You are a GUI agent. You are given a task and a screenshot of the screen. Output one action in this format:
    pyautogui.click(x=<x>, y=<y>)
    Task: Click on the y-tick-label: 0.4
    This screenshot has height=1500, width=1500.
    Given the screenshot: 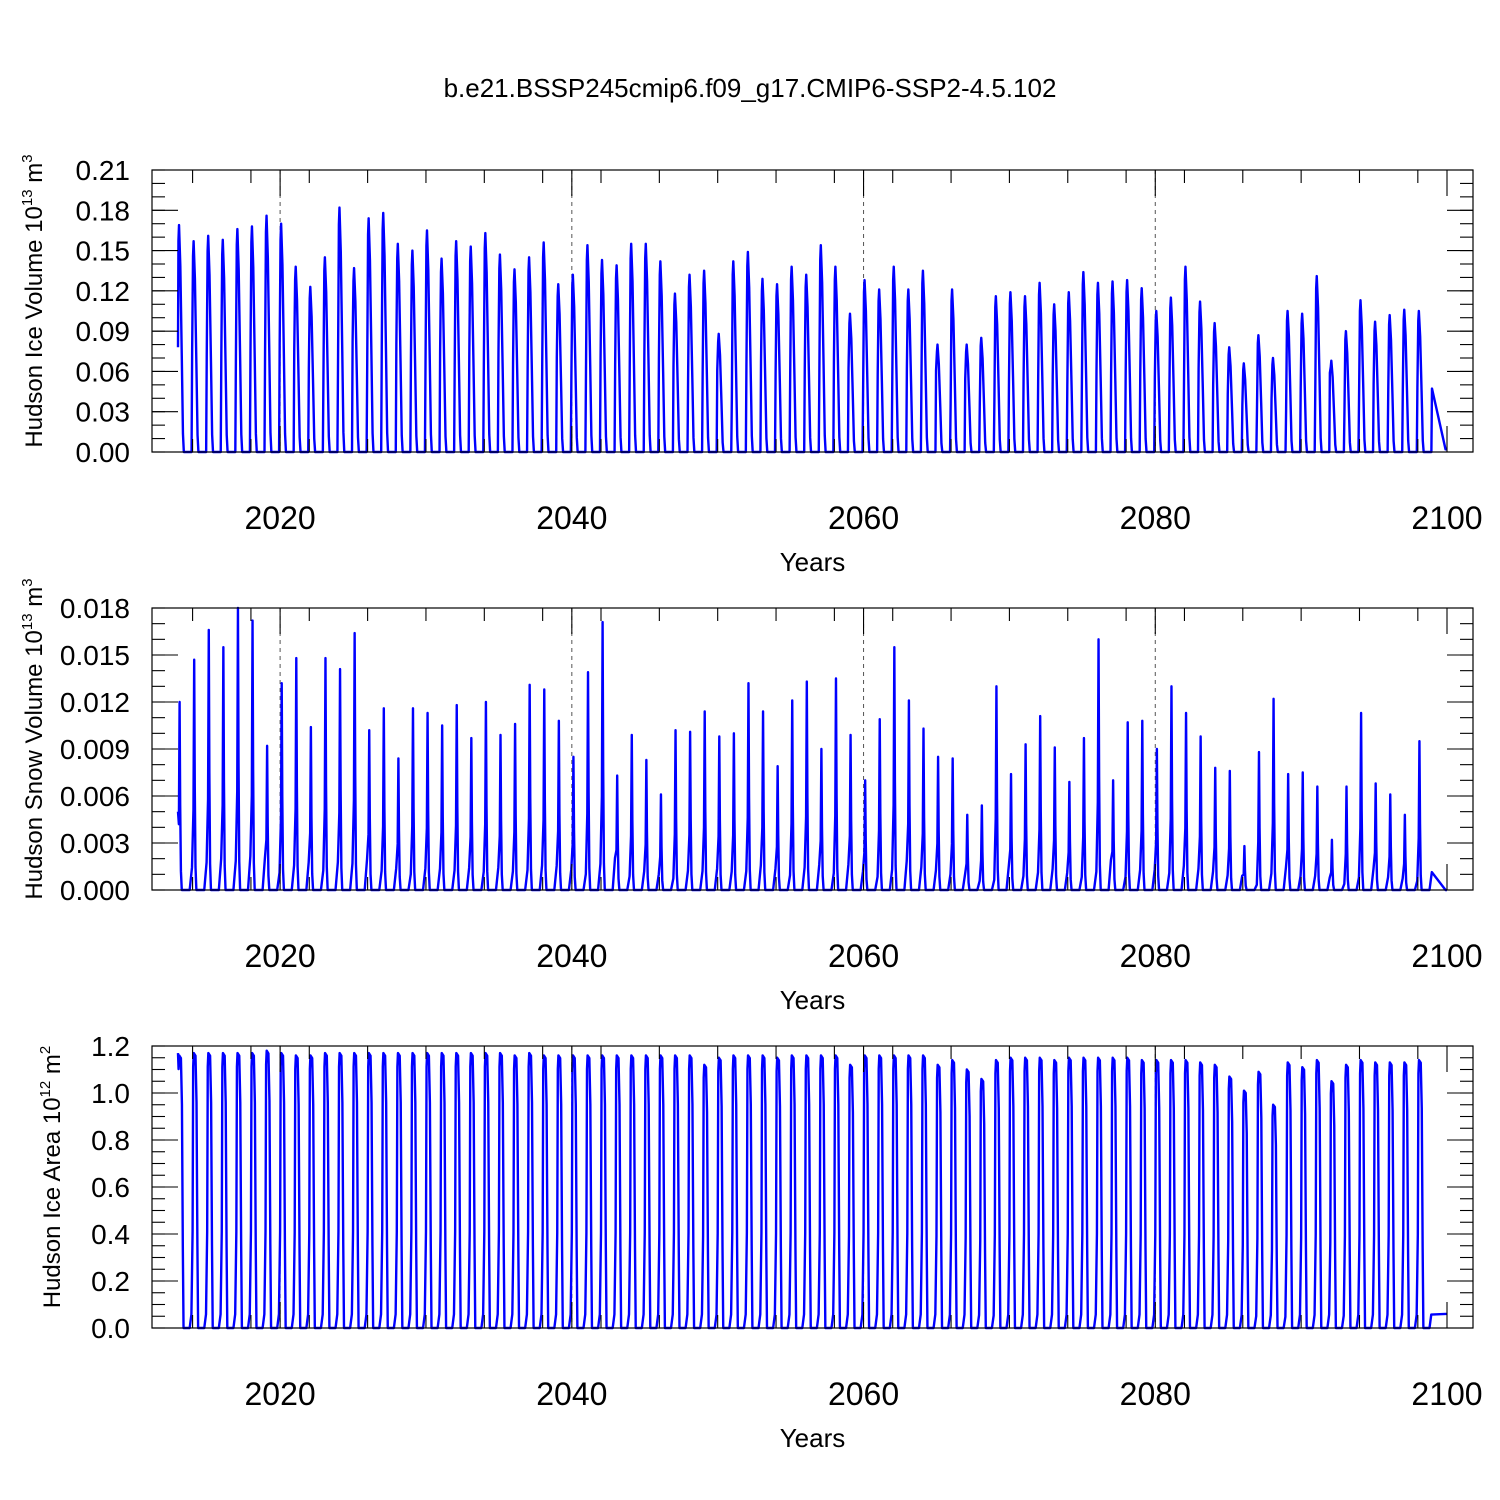 What is the action you would take?
    pyautogui.click(x=110, y=1234)
    